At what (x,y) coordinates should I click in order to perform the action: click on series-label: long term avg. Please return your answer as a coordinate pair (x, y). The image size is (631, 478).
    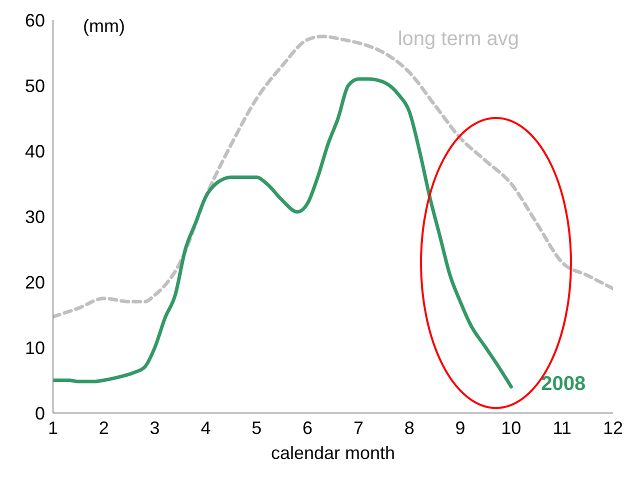
    Looking at the image, I should click on (458, 40).